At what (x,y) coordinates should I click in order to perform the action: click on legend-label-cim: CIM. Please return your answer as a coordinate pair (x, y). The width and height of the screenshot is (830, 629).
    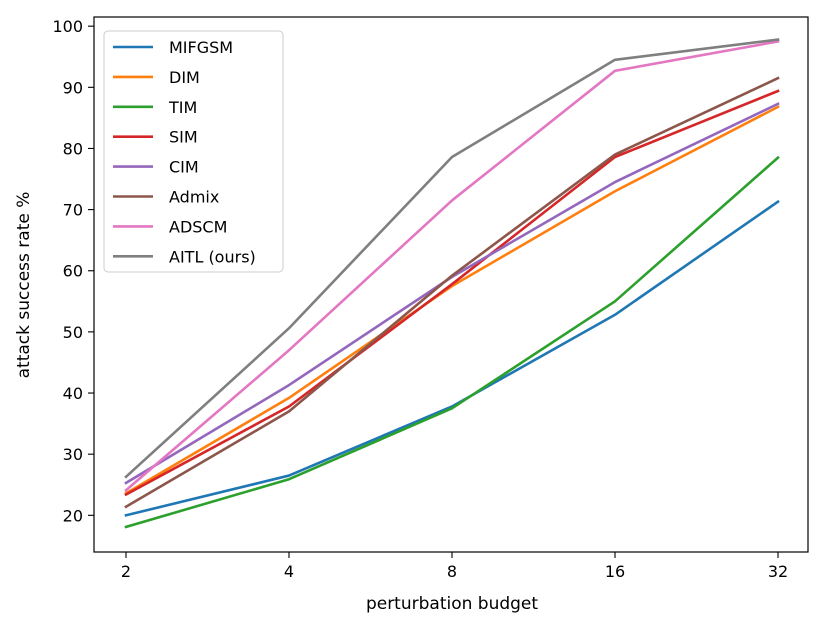
    Looking at the image, I should click on (184, 167).